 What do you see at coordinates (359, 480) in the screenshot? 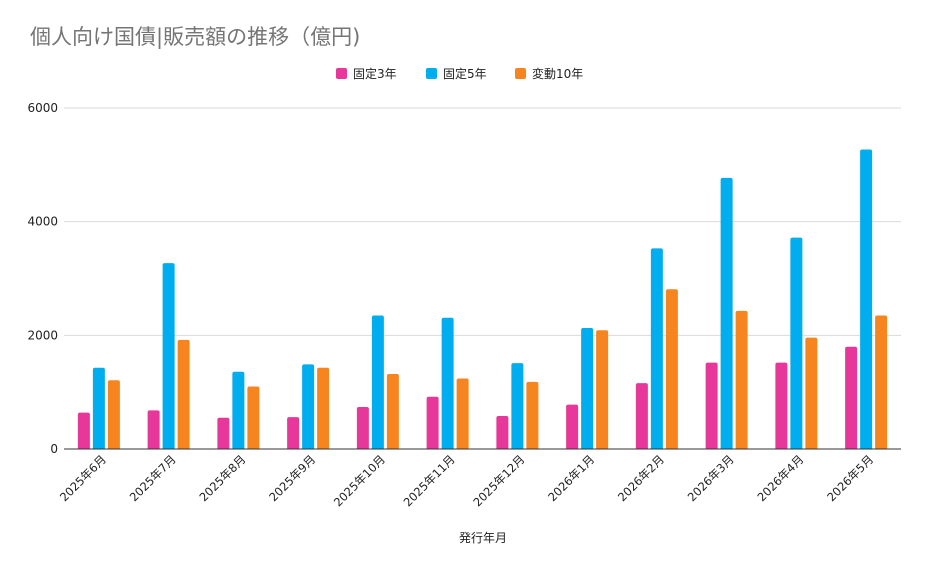
I see `x-tick-label: 2025年10月` at bounding box center [359, 480].